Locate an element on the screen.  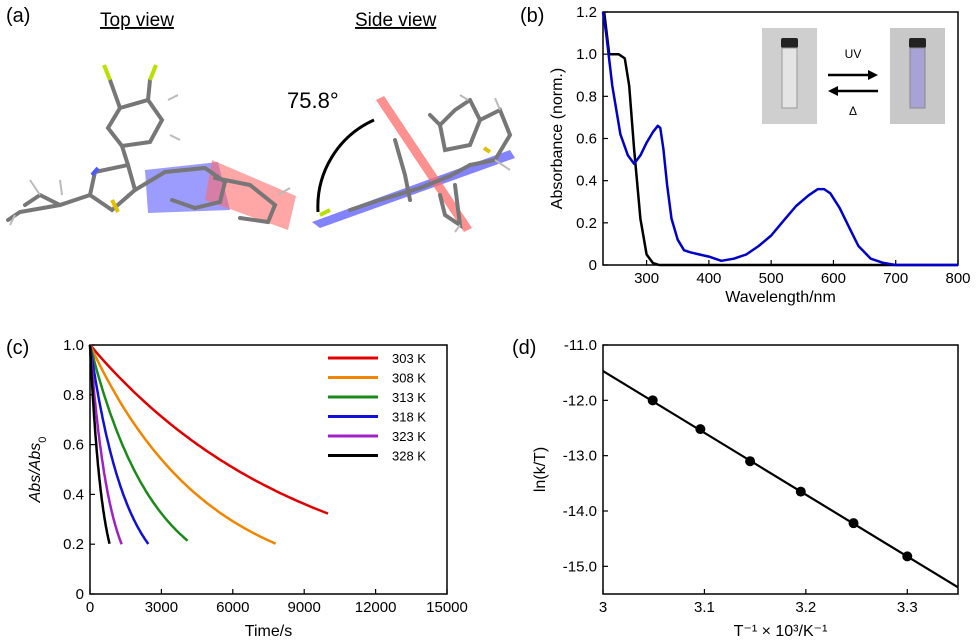
x-tick-label: 0 is located at coordinates (90, 607).